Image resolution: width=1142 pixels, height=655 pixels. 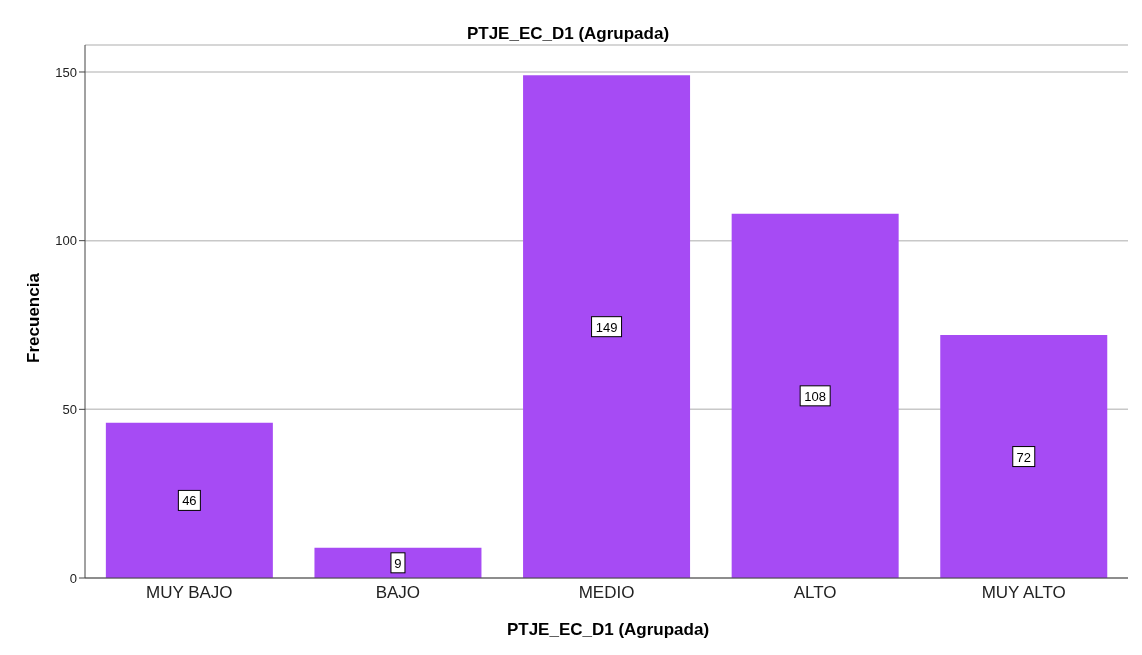 What do you see at coordinates (606, 593) in the screenshot?
I see `x-tick-label: MEDIO` at bounding box center [606, 593].